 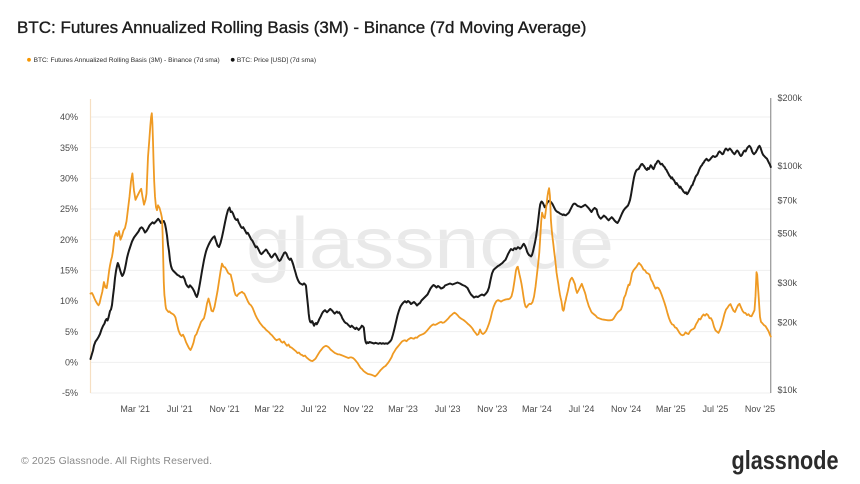 What do you see at coordinates (180, 409) in the screenshot?
I see `svg-text: Jul '21` at bounding box center [180, 409].